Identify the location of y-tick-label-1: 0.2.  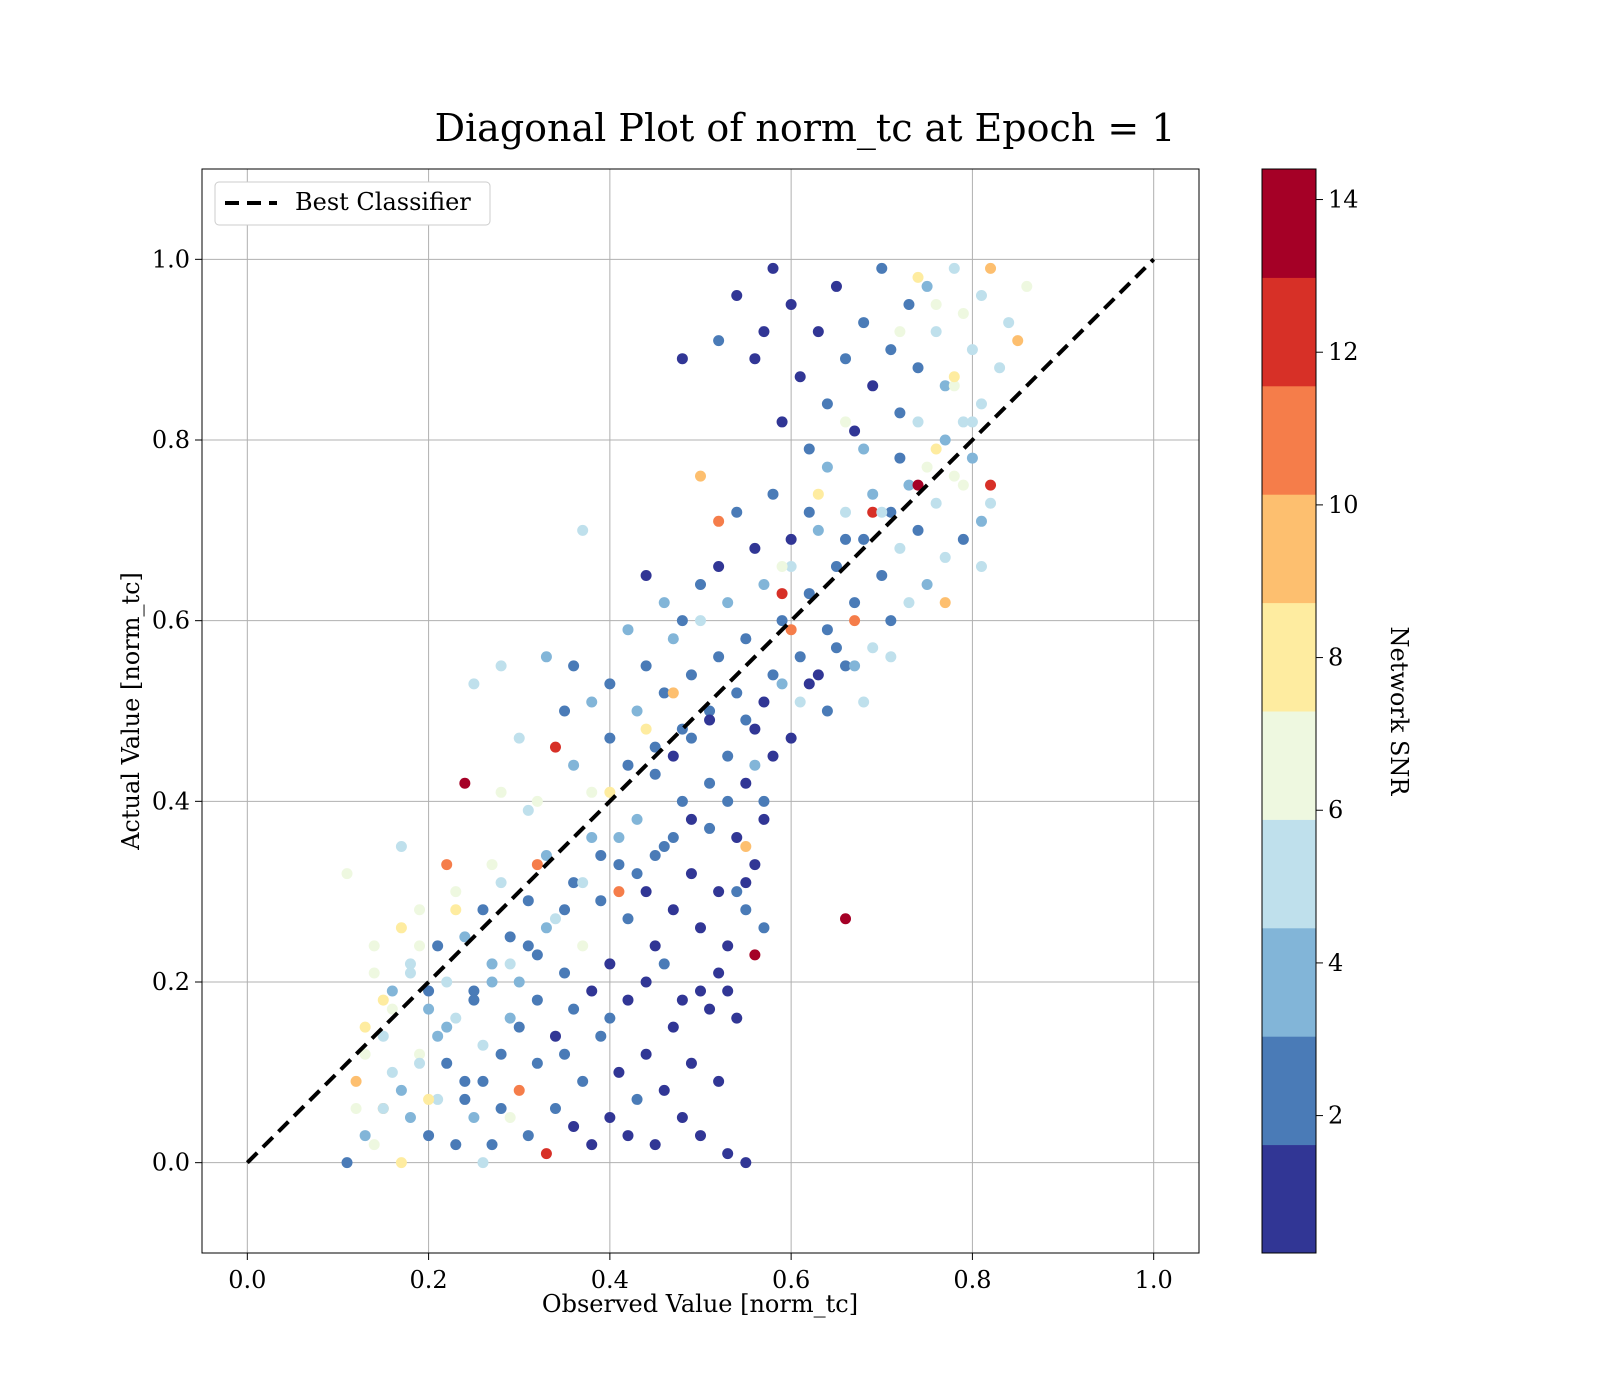
(171, 982).